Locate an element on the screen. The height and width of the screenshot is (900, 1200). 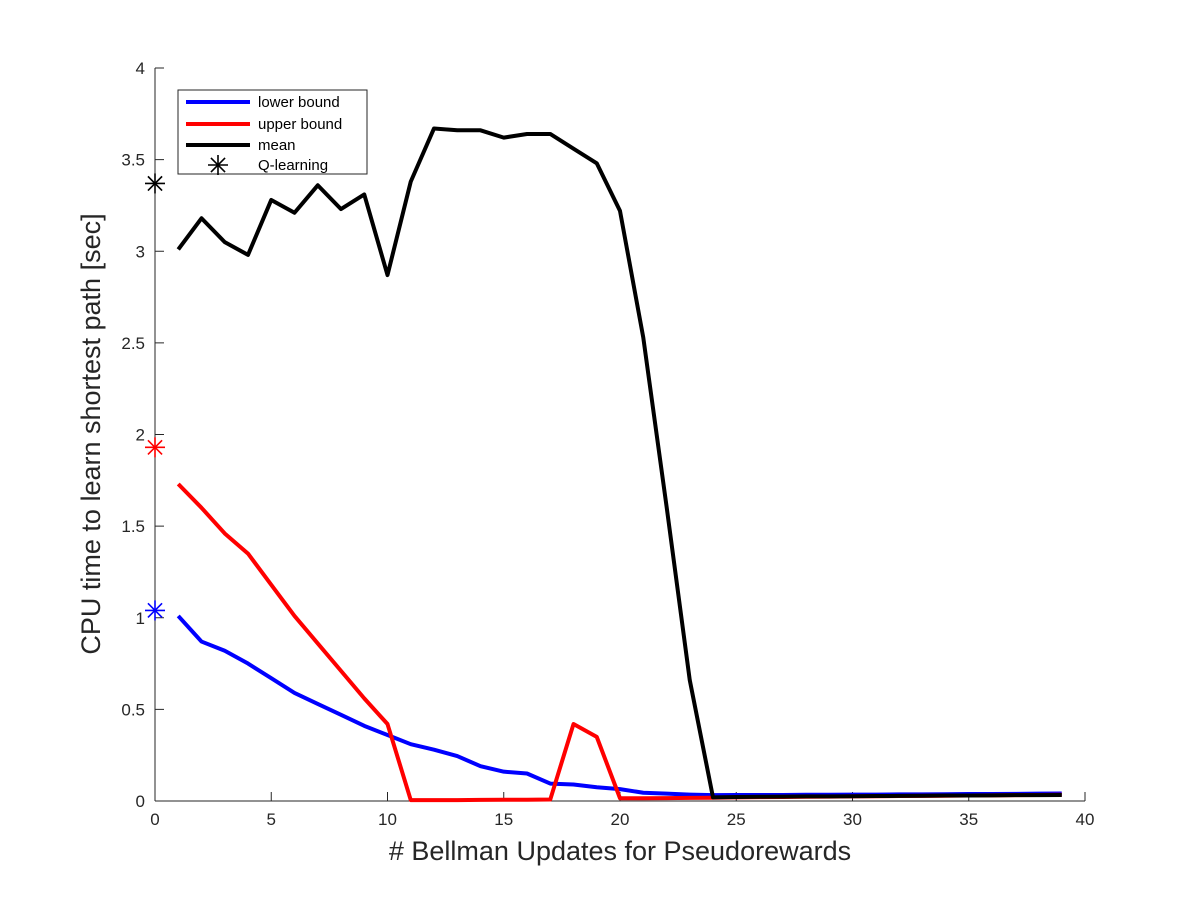
y-tick-label: 0 is located at coordinates (140, 801).